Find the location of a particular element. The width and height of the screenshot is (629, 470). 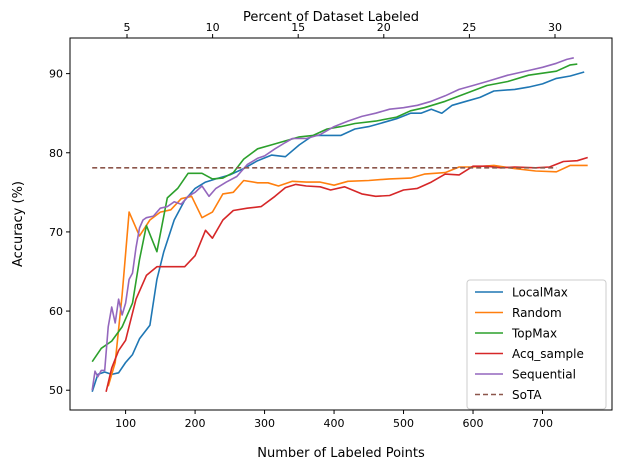

legend-label: SoTA is located at coordinates (527, 395).